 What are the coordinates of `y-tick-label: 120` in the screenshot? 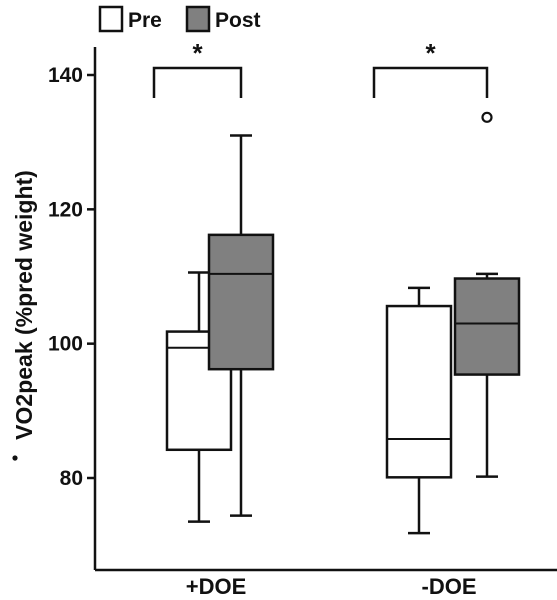 It's located at (65, 209).